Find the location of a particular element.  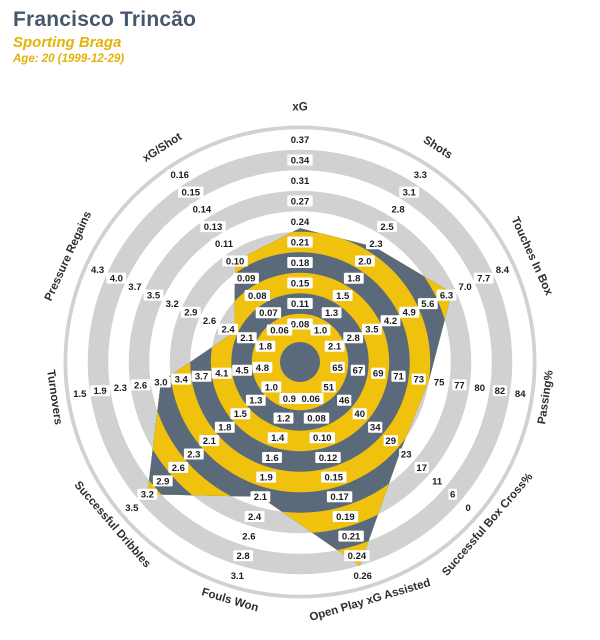

tick-label: 69 is located at coordinates (378, 374).